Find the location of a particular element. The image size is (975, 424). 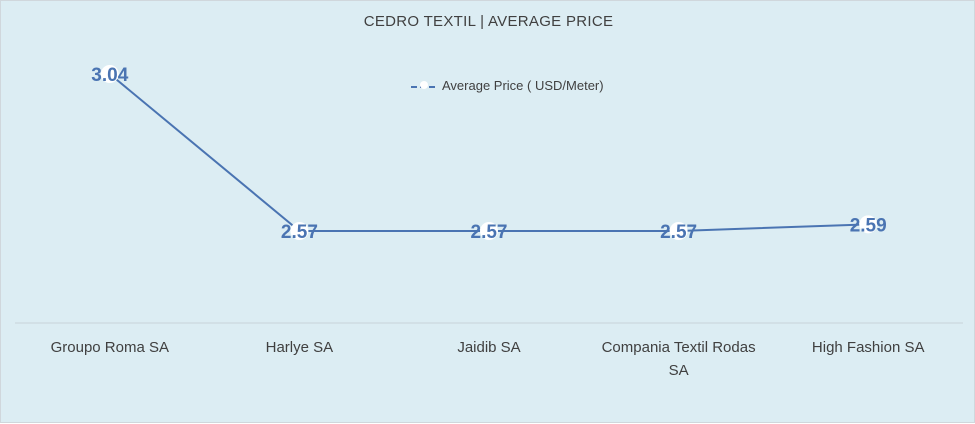

x-tick-label: High Fashion SA is located at coordinates (868, 347).